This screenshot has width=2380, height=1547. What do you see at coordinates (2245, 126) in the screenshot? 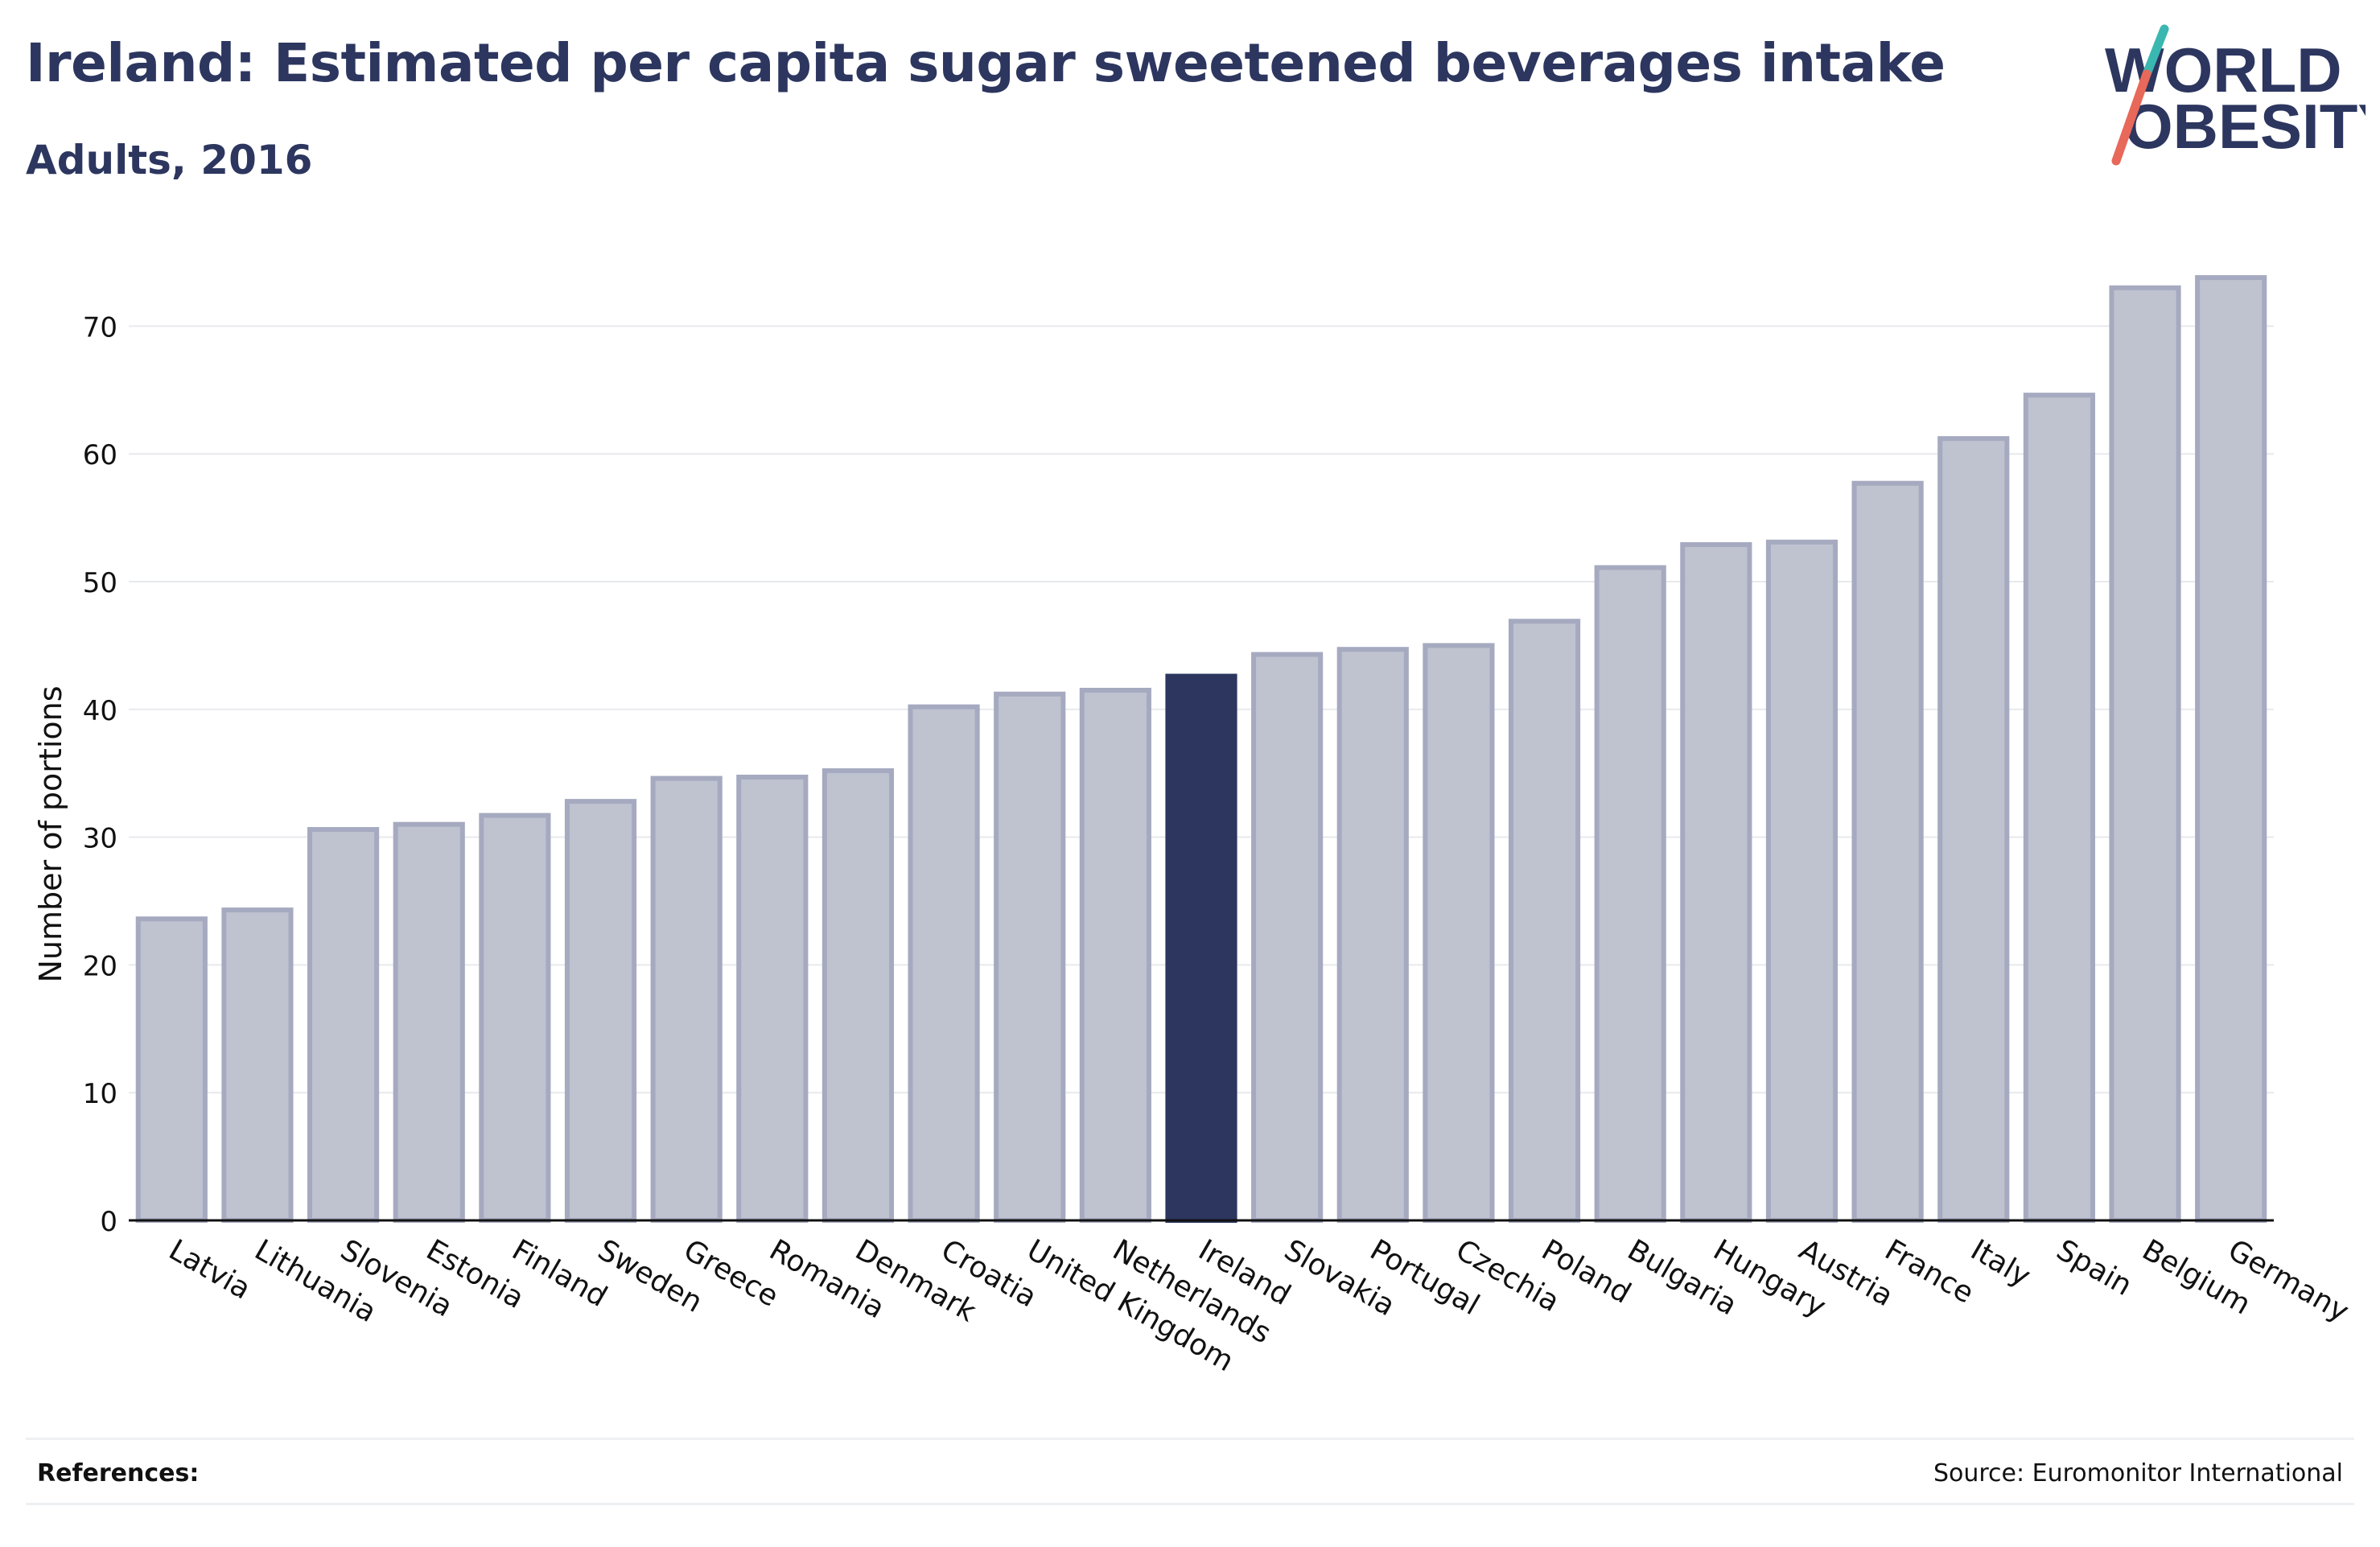
I see `logo-text-line2: OBESITY` at bounding box center [2245, 126].